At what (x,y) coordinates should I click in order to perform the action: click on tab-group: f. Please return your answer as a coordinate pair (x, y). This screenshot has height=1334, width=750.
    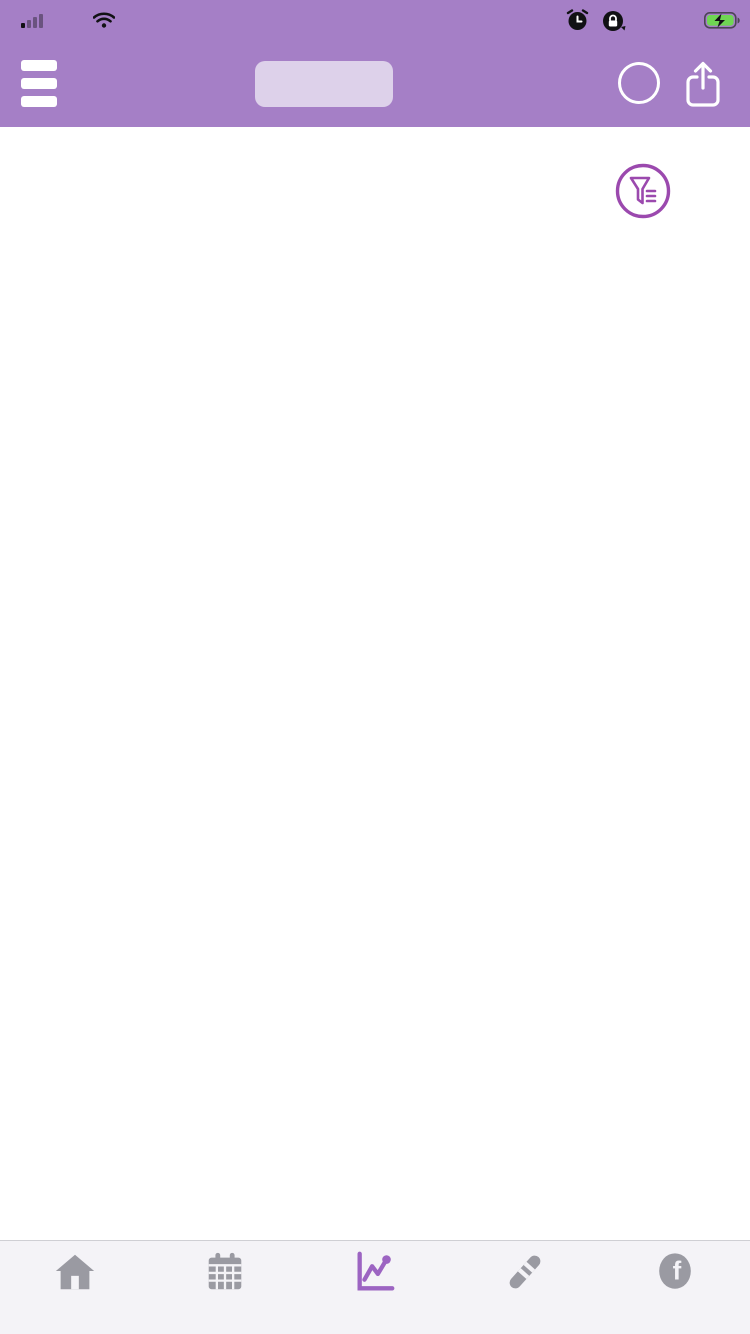
    Looking at the image, I should click on (675, 1287).